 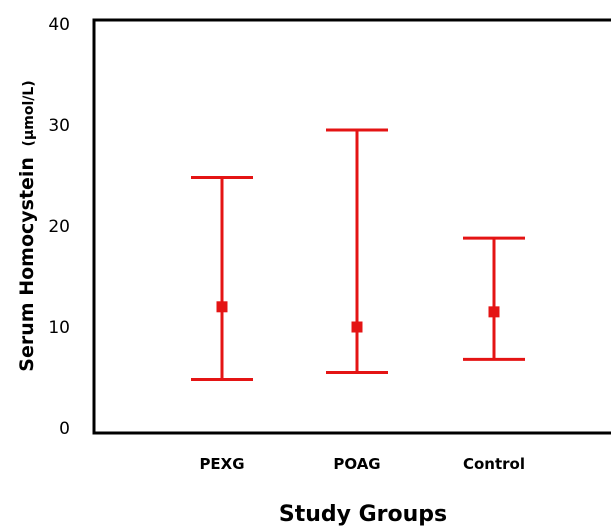 I want to click on x-axis-ticks: PEXG POAG Control, so click(x=362, y=464).